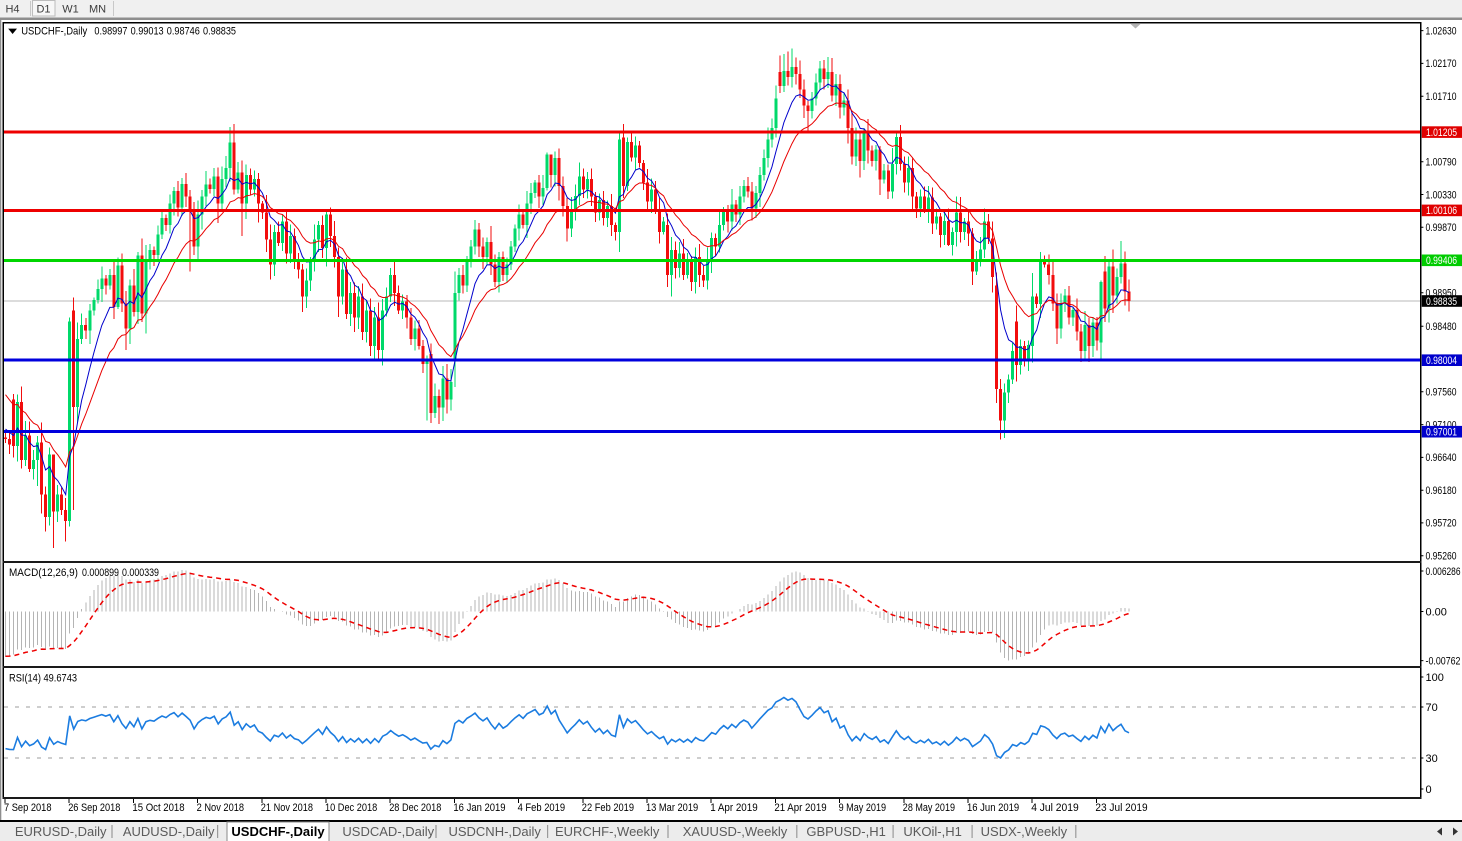 This screenshot has width=1462, height=841. What do you see at coordinates (110, 31) in the screenshot?
I see `svg-text: 0.98997` at bounding box center [110, 31].